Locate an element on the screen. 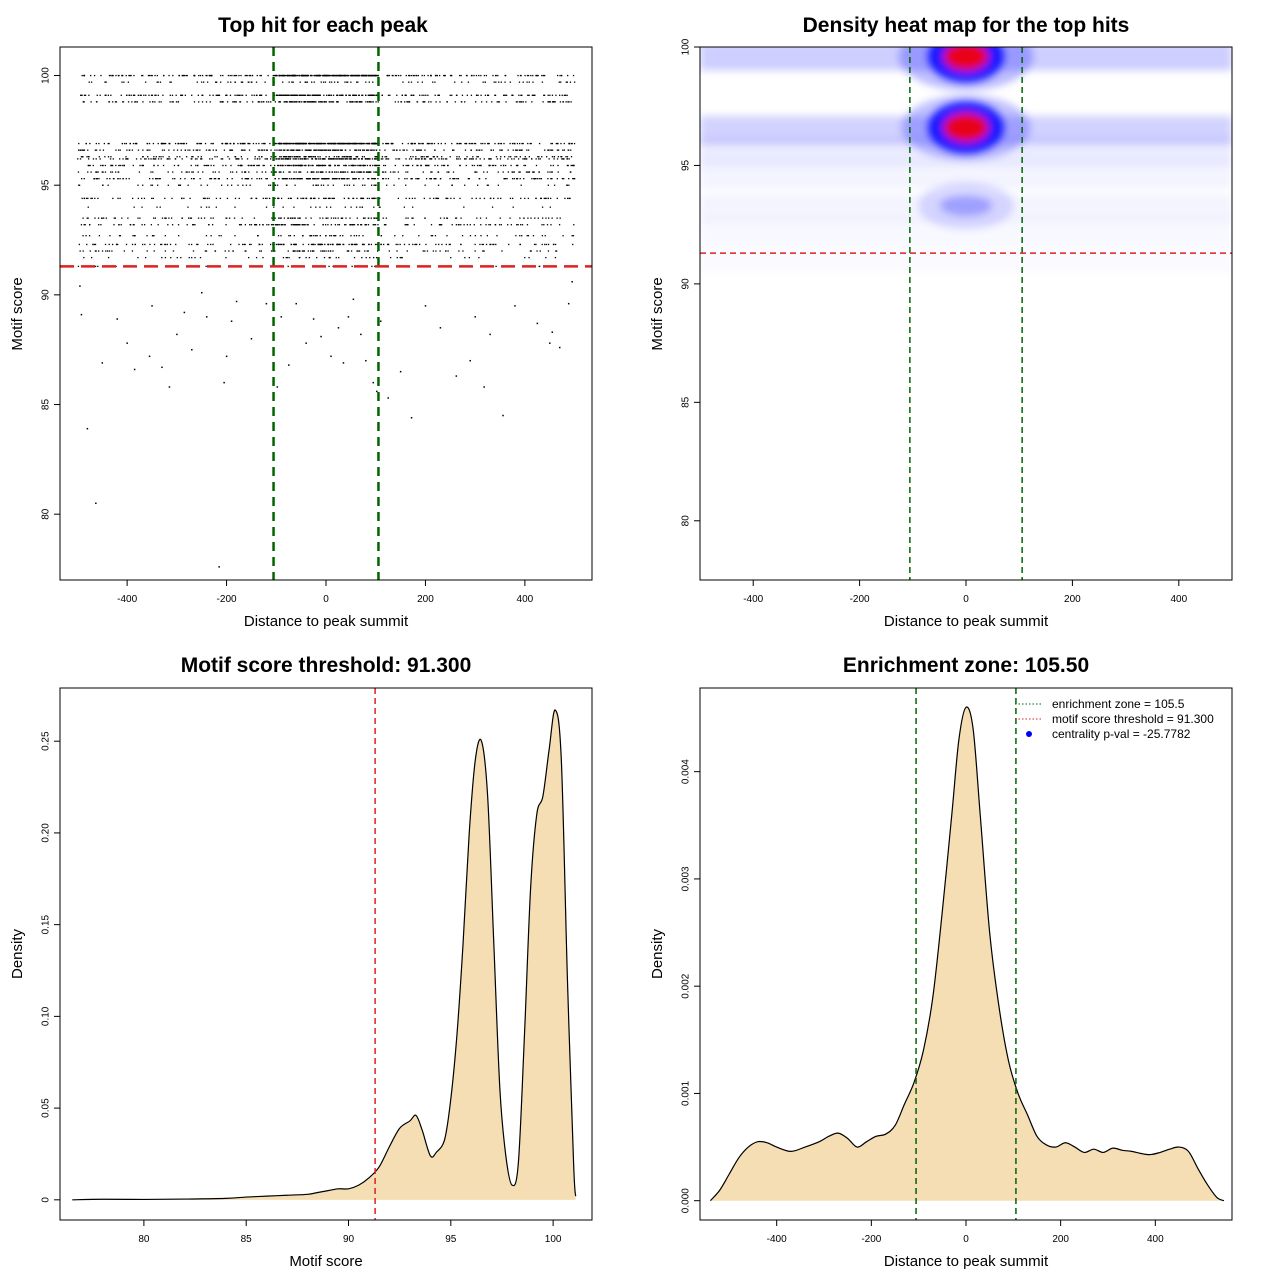 This screenshot has width=1280, height=1285. panel-1-title: Top hit for each peak is located at coordinates (323, 25).